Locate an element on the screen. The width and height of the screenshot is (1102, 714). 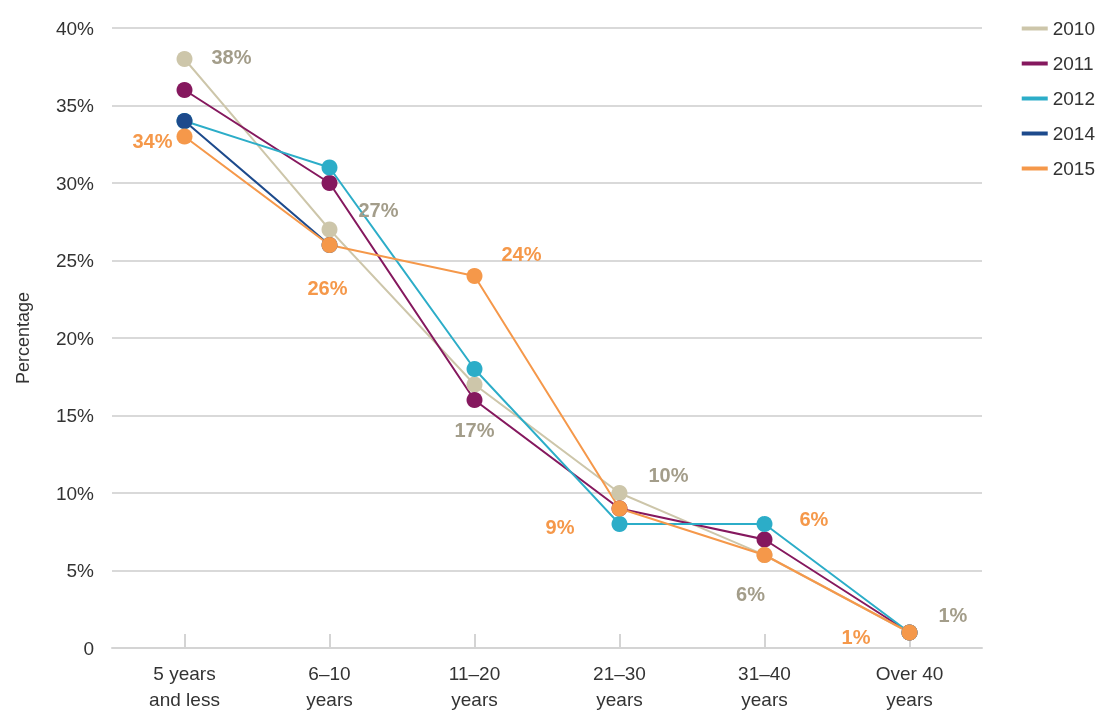
y-tick-label: 35% is located at coordinates (75, 105).